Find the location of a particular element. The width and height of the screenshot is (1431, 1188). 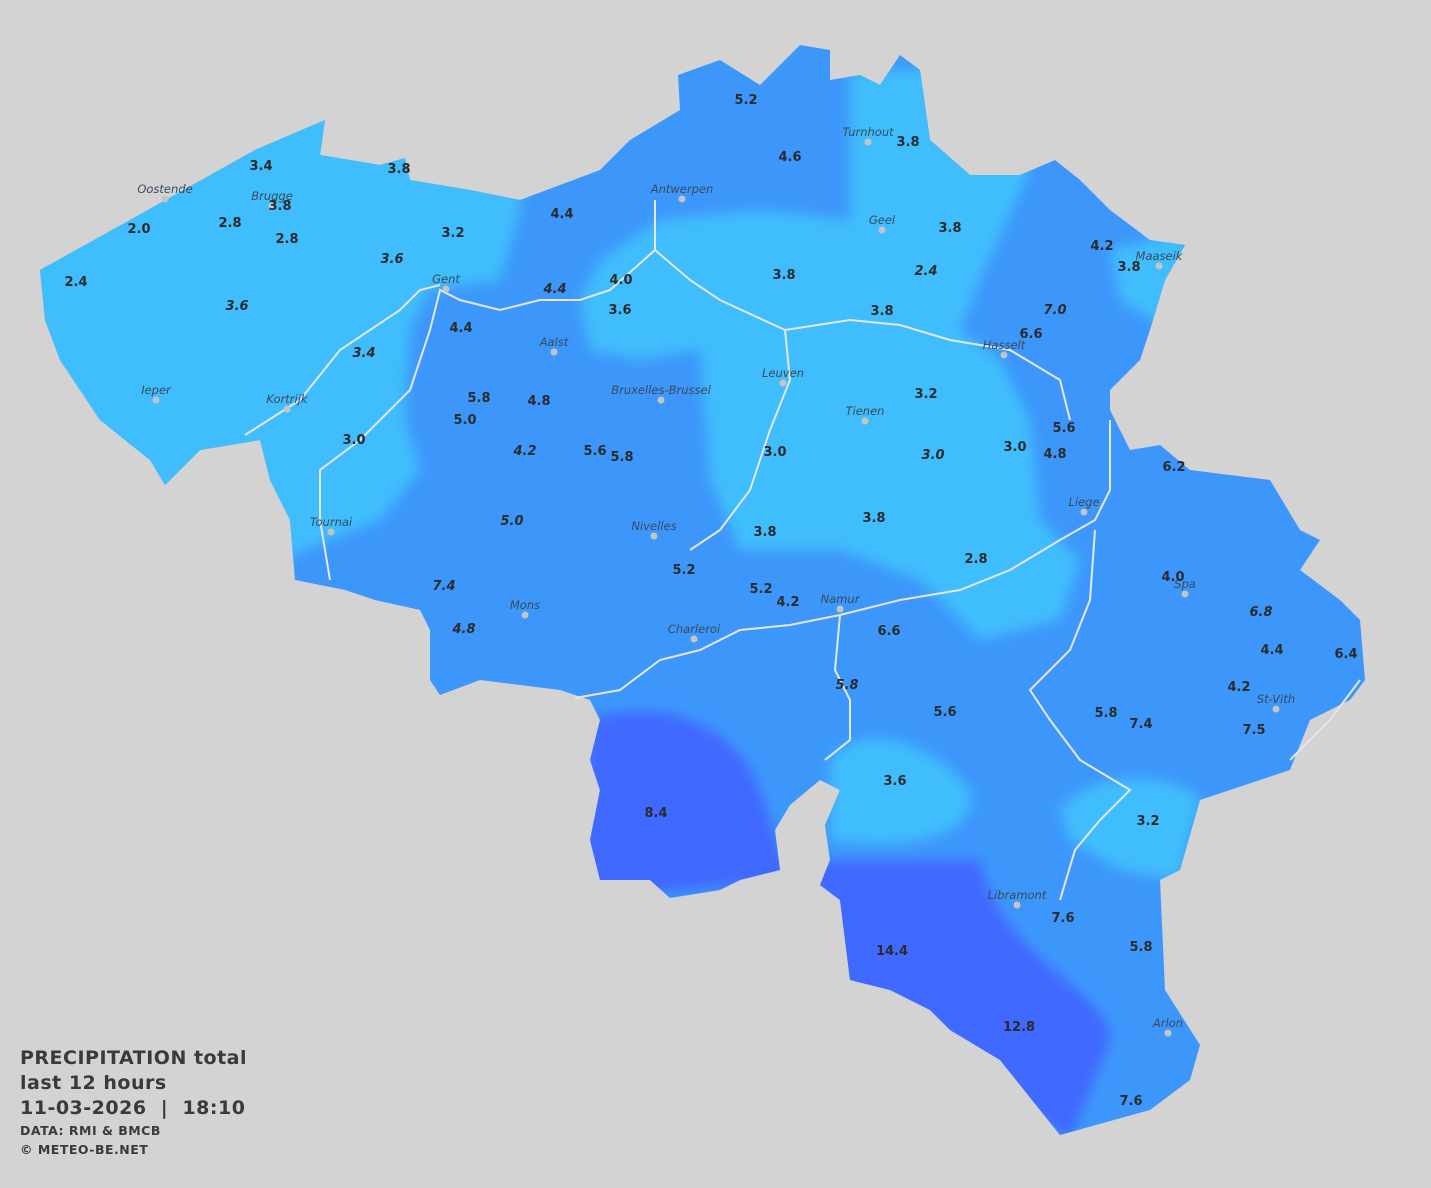

river-schelde is located at coordinates (487, 390).